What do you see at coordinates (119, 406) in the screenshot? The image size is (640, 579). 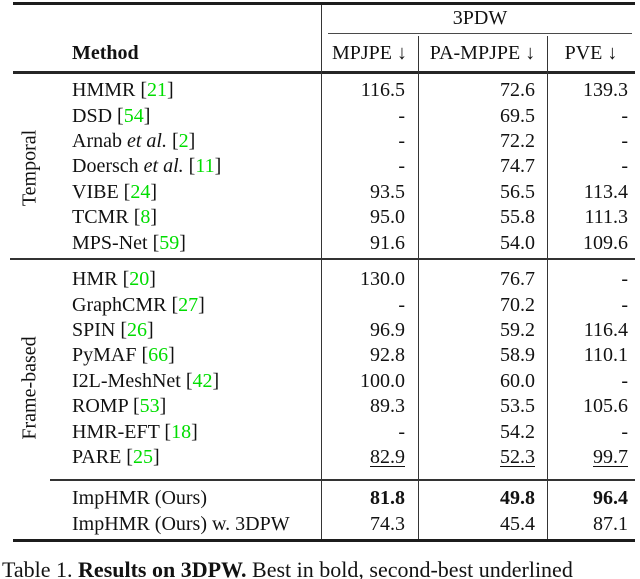 I see `method-cell: ROMP [53]` at bounding box center [119, 406].